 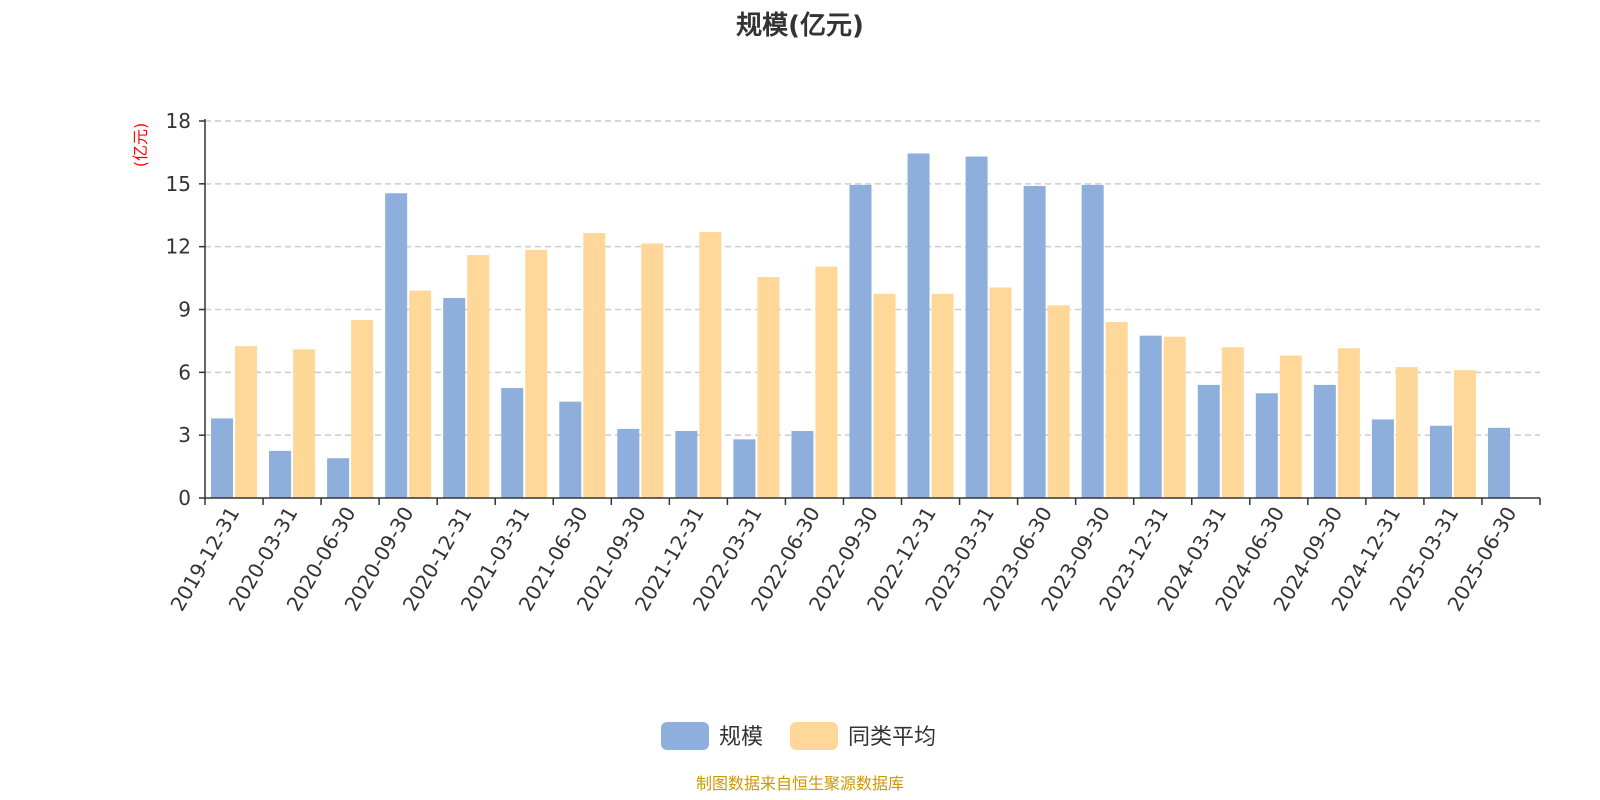 I want to click on y-tick-label: 9, so click(x=184, y=310).